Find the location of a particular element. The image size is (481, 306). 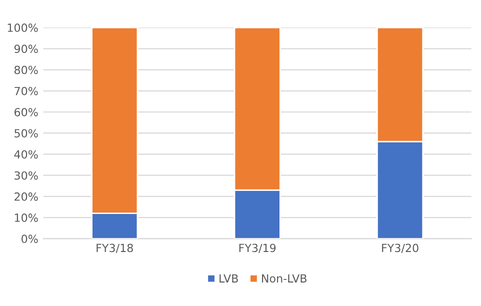

y-tick-label: 100% is located at coordinates (23, 28).